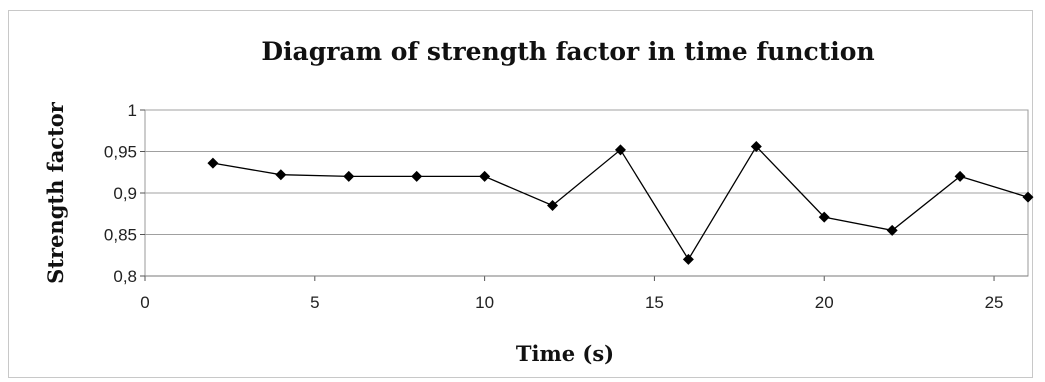 The width and height of the screenshot is (1045, 382). Describe the element at coordinates (120, 235) in the screenshot. I see `y-tick-label: 0,85` at that location.